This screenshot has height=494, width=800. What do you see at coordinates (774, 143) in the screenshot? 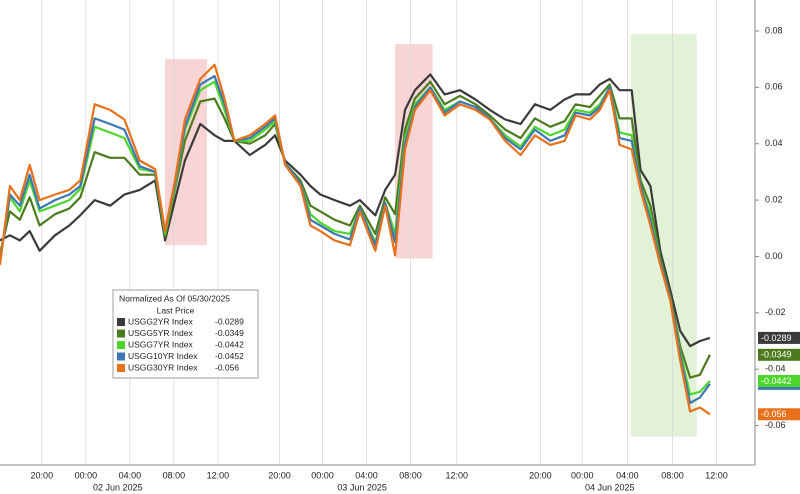
I see `y-tick-label: 0.04` at bounding box center [774, 143].